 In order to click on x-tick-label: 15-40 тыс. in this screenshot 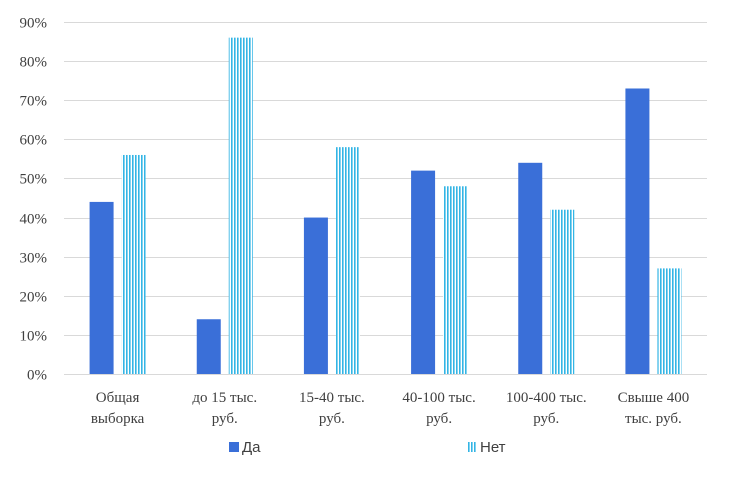, I will do `click(332, 398)`.